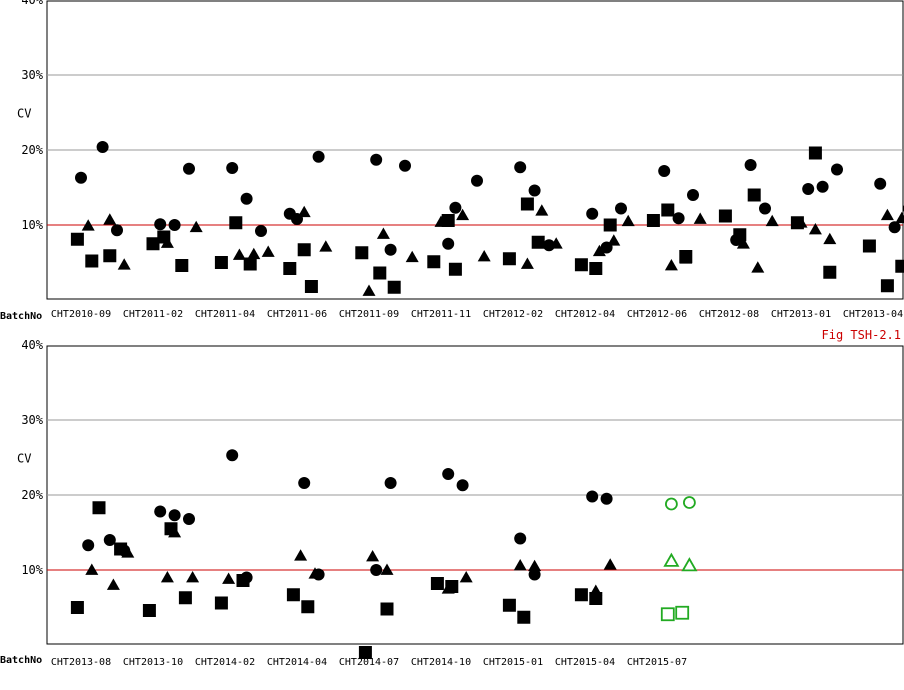 Image resolution: width=904 pixels, height=690 pixels. What do you see at coordinates (32, 3) in the screenshot?
I see `y-tick-label: 40%` at bounding box center [32, 3].